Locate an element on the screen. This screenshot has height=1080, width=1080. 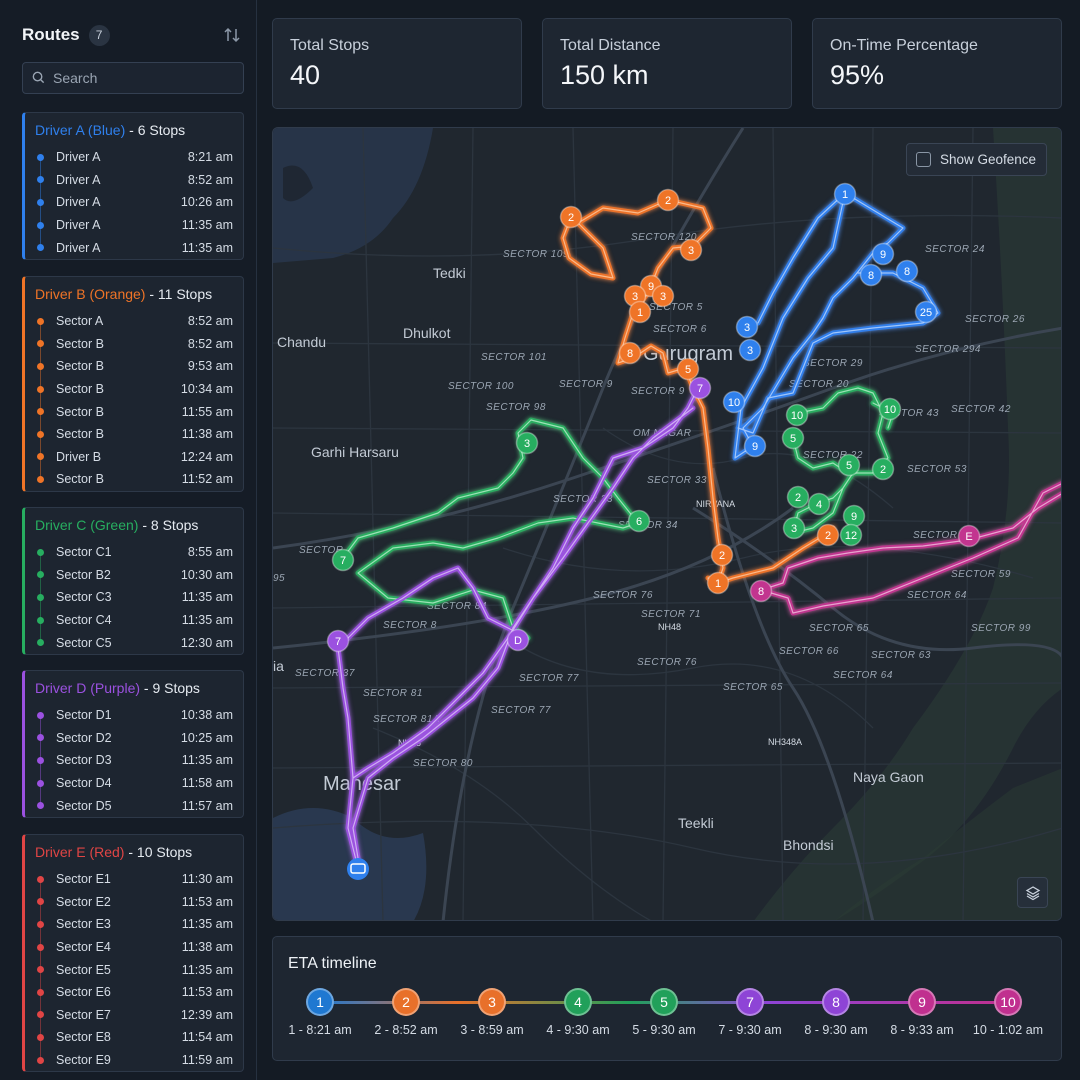
route-stop-item: Sector B 11:52 am is located at coordinates (134, 479).